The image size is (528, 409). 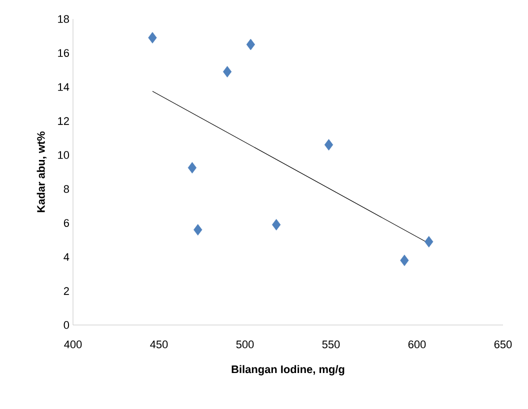 What do you see at coordinates (63, 19) in the screenshot?
I see `y-tick-label: 18` at bounding box center [63, 19].